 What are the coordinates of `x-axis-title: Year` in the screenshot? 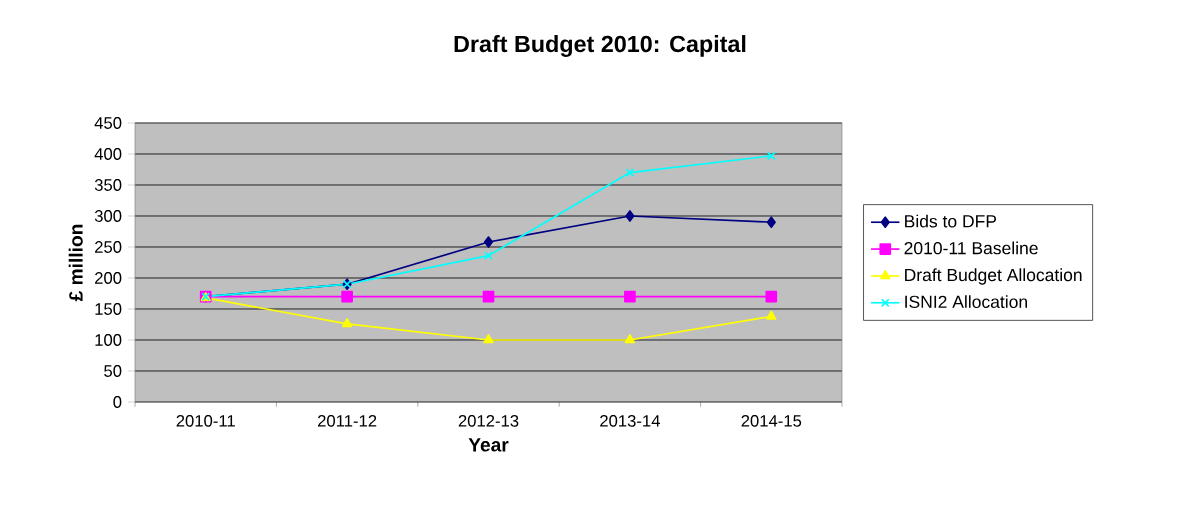 It's located at (488, 445).